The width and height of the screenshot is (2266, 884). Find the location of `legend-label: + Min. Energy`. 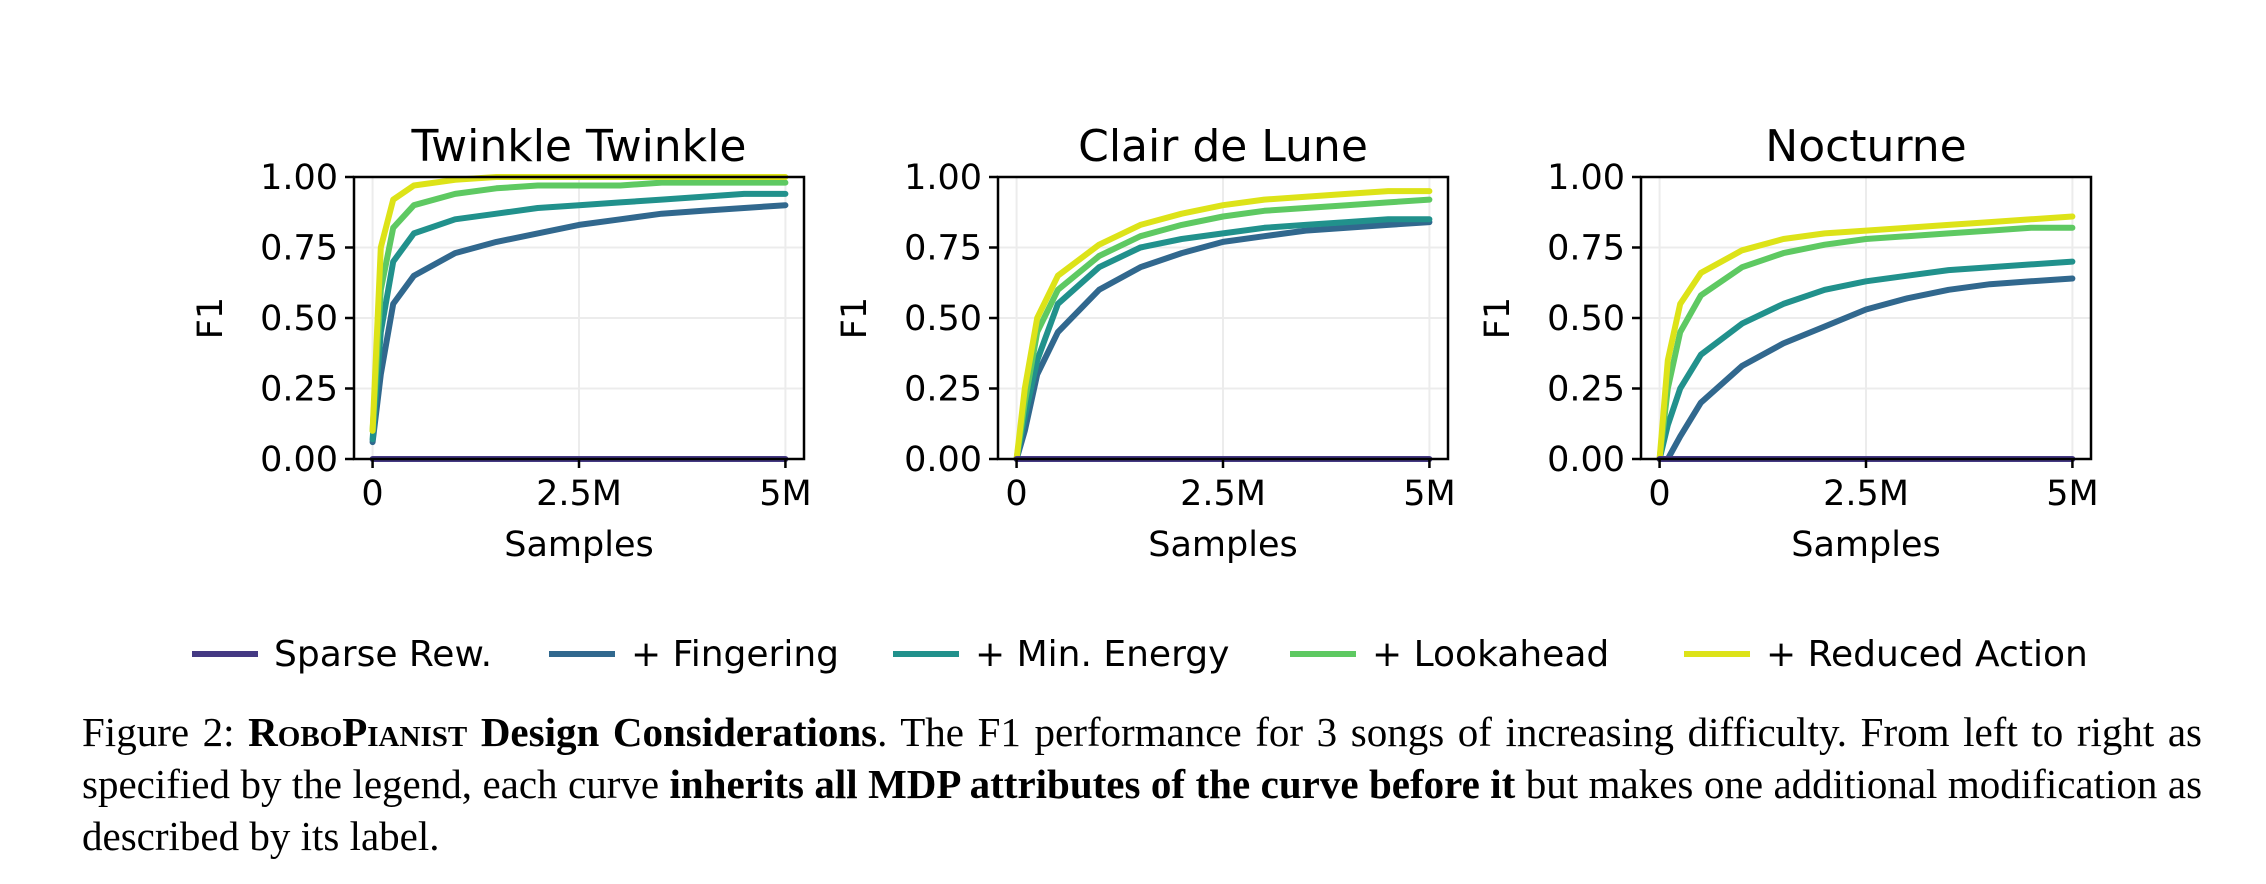

legend-label: + Min. Energy is located at coordinates (1102, 654).